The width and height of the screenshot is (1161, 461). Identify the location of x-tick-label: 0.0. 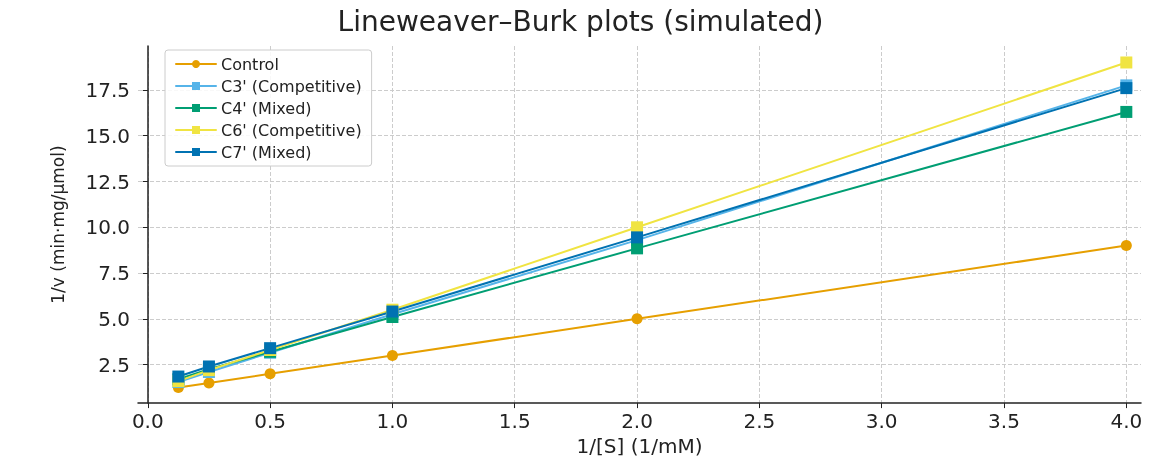
(147, 421).